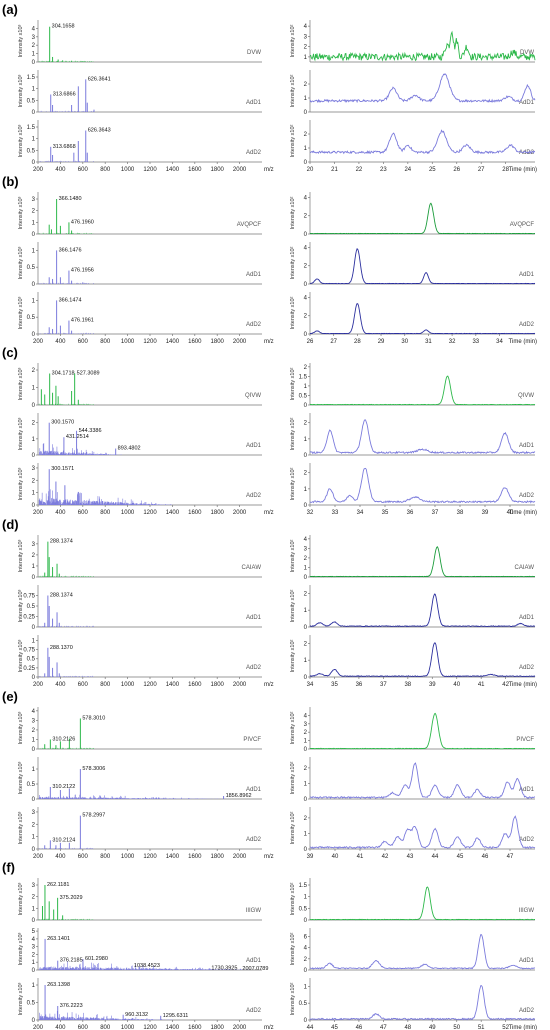 The width and height of the screenshot is (550, 1030). I want to click on chrom-trace-AdD1, so click(422, 88).